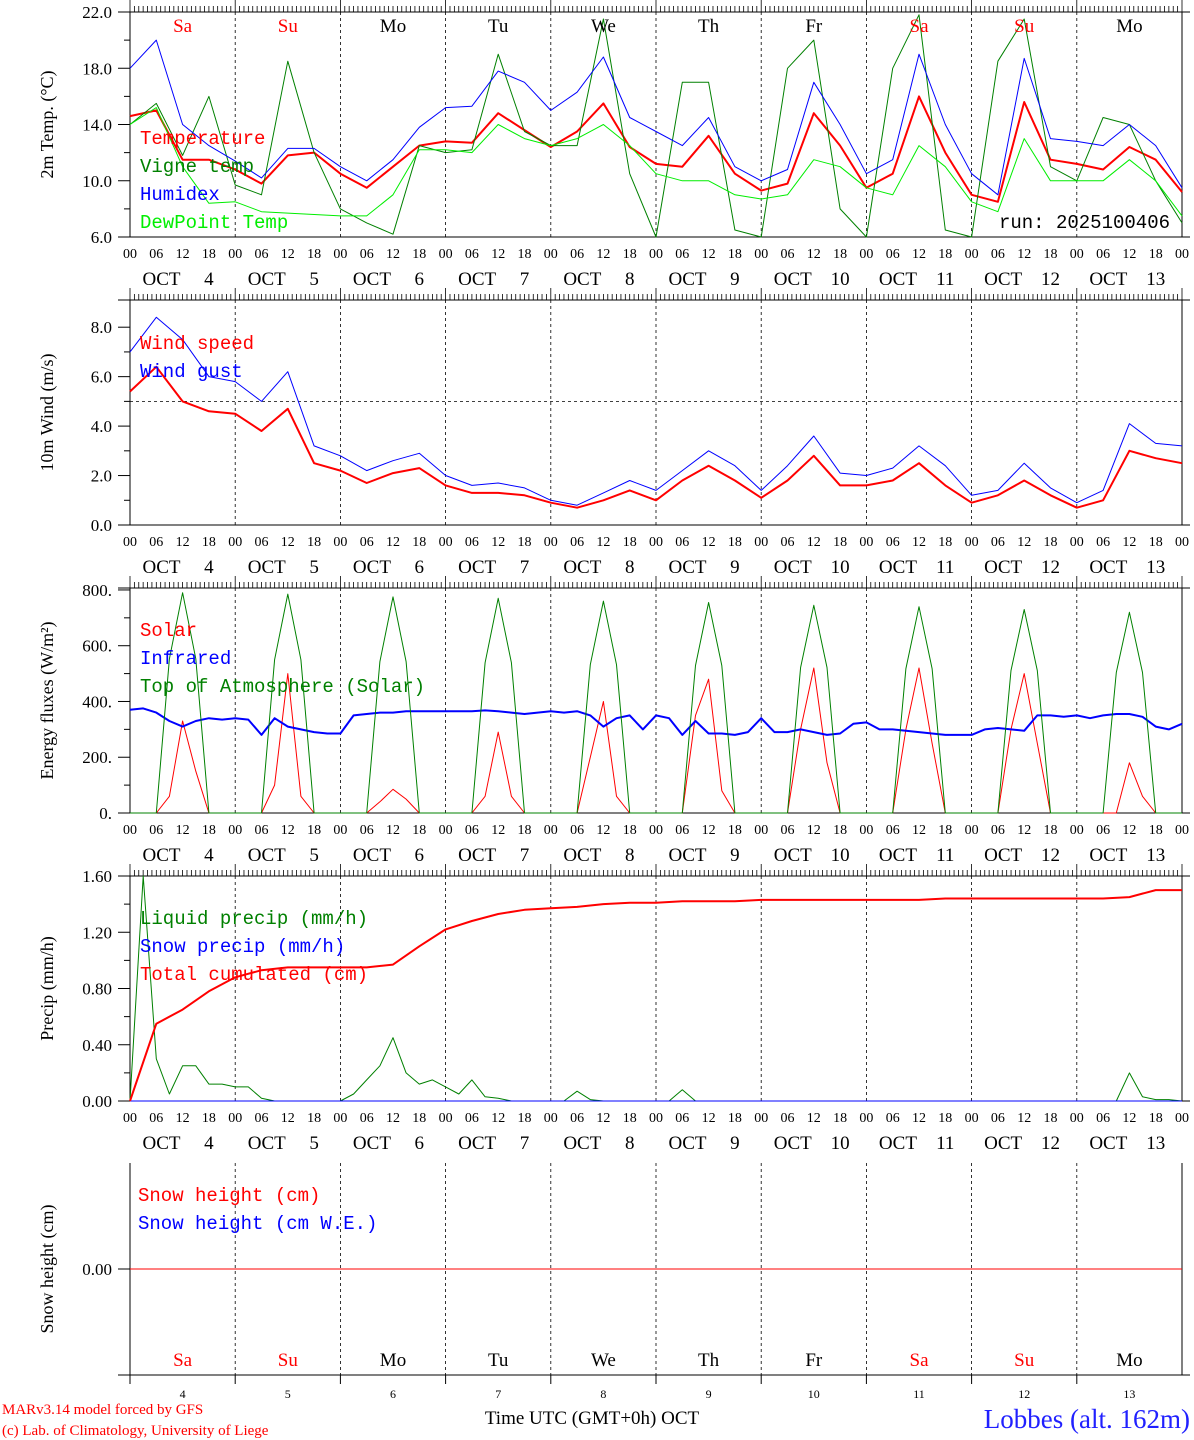 This screenshot has width=1194, height=1440. I want to click on legend-wind-speed: Wind speed, so click(197, 344).